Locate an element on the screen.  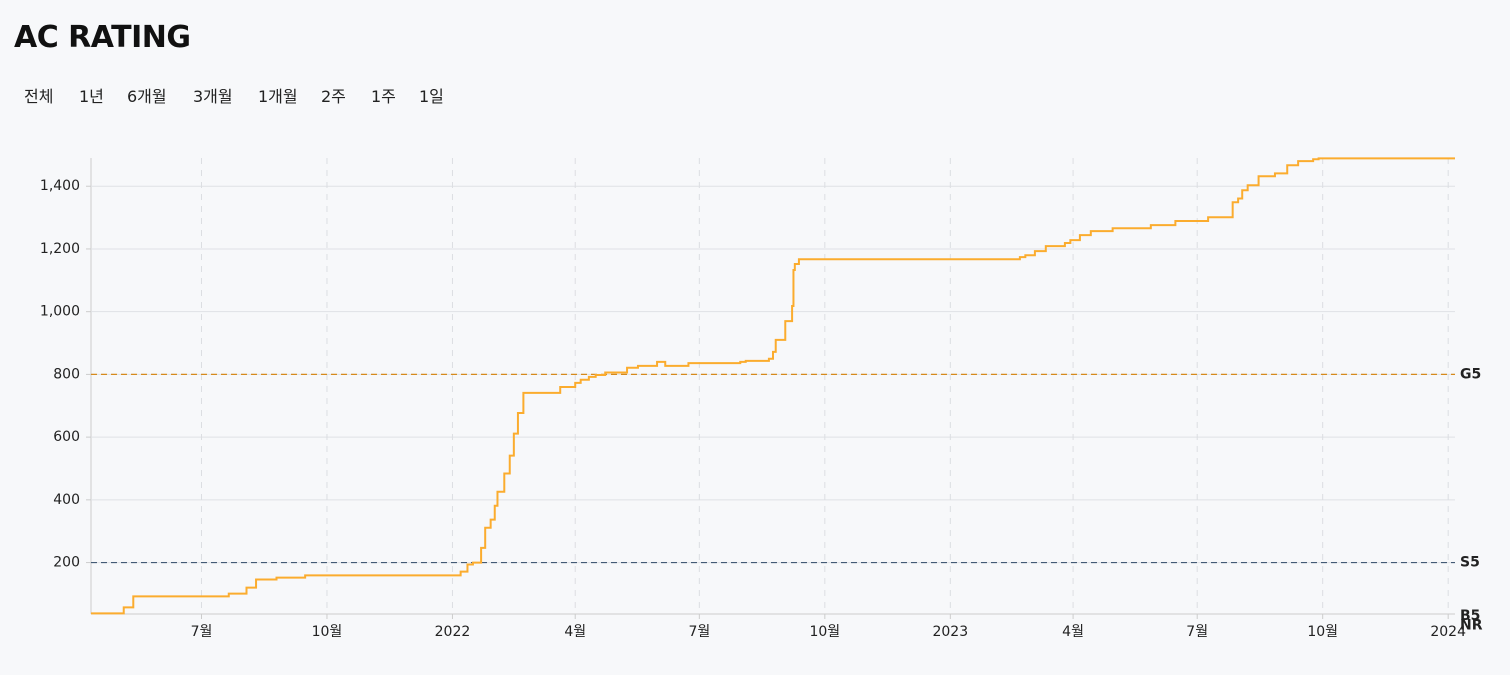
x-tick-label: 2023 is located at coordinates (950, 632).